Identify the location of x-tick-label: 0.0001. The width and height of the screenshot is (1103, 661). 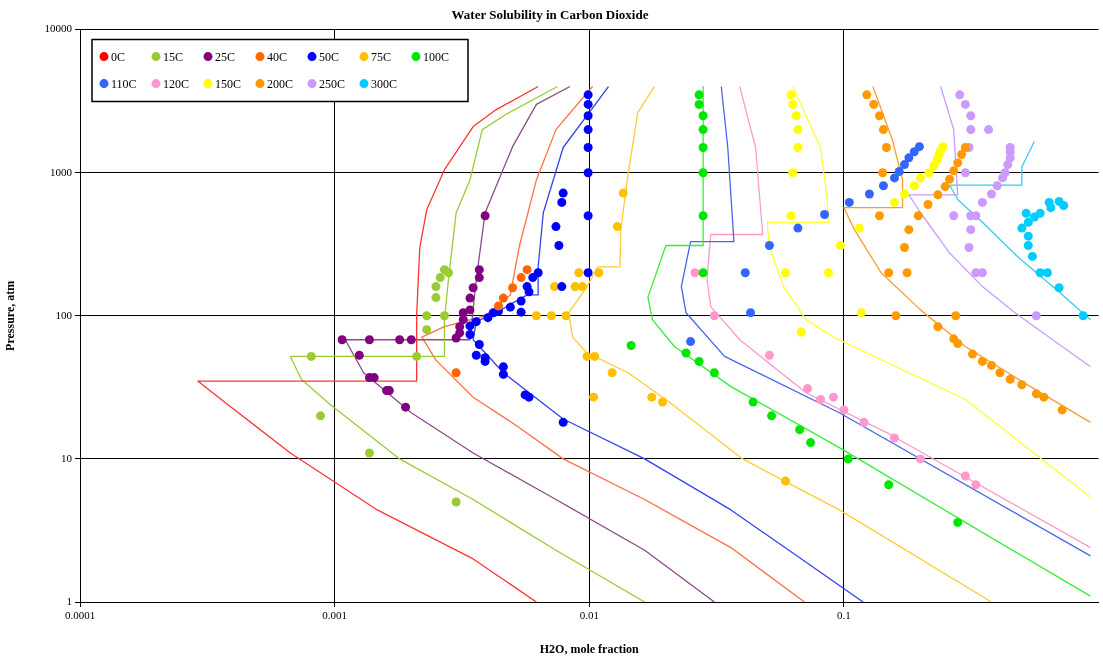
(80, 615).